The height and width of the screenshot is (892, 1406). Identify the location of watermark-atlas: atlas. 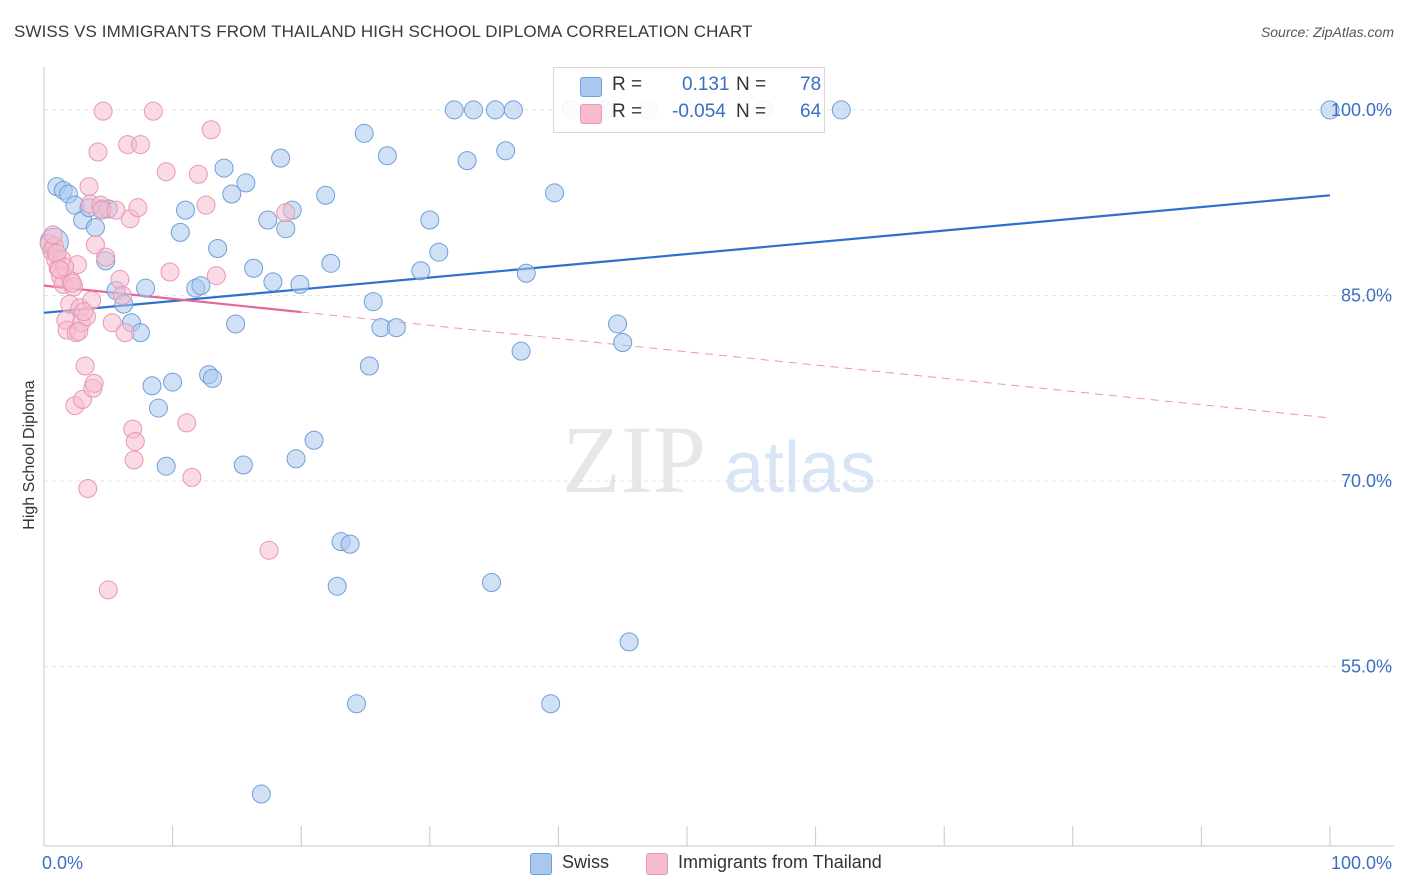
(800, 468).